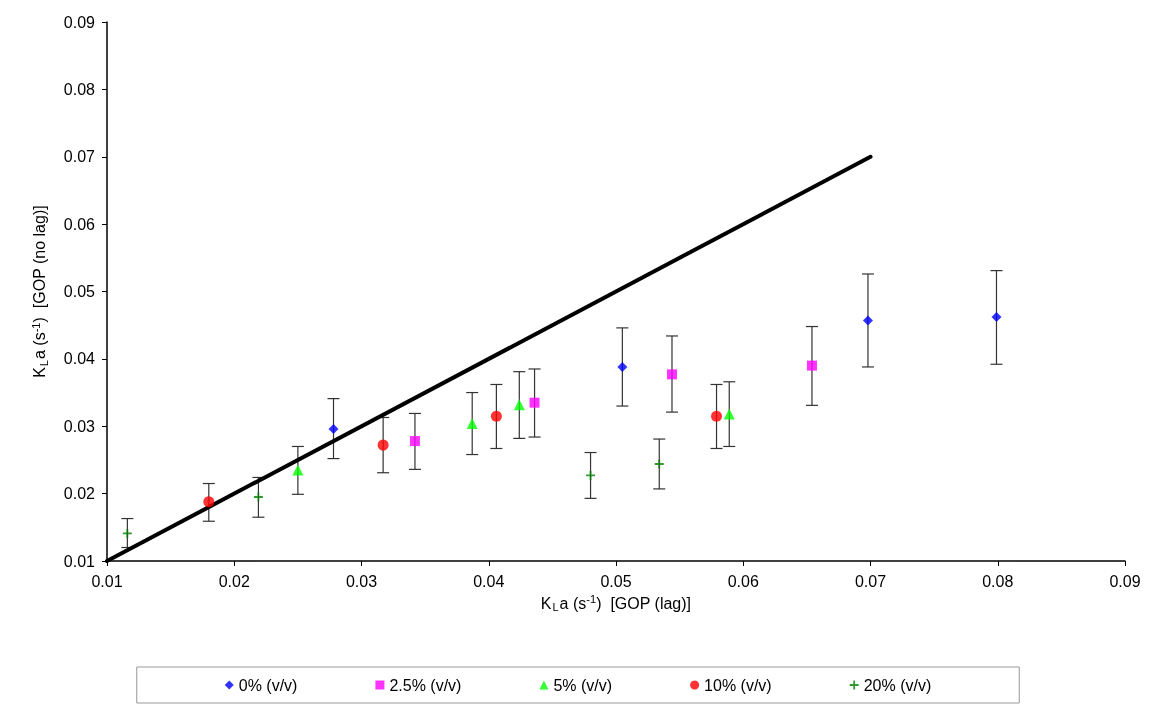  Describe the element at coordinates (738, 685) in the screenshot. I see `legend-label: 10% (v/v)` at that location.